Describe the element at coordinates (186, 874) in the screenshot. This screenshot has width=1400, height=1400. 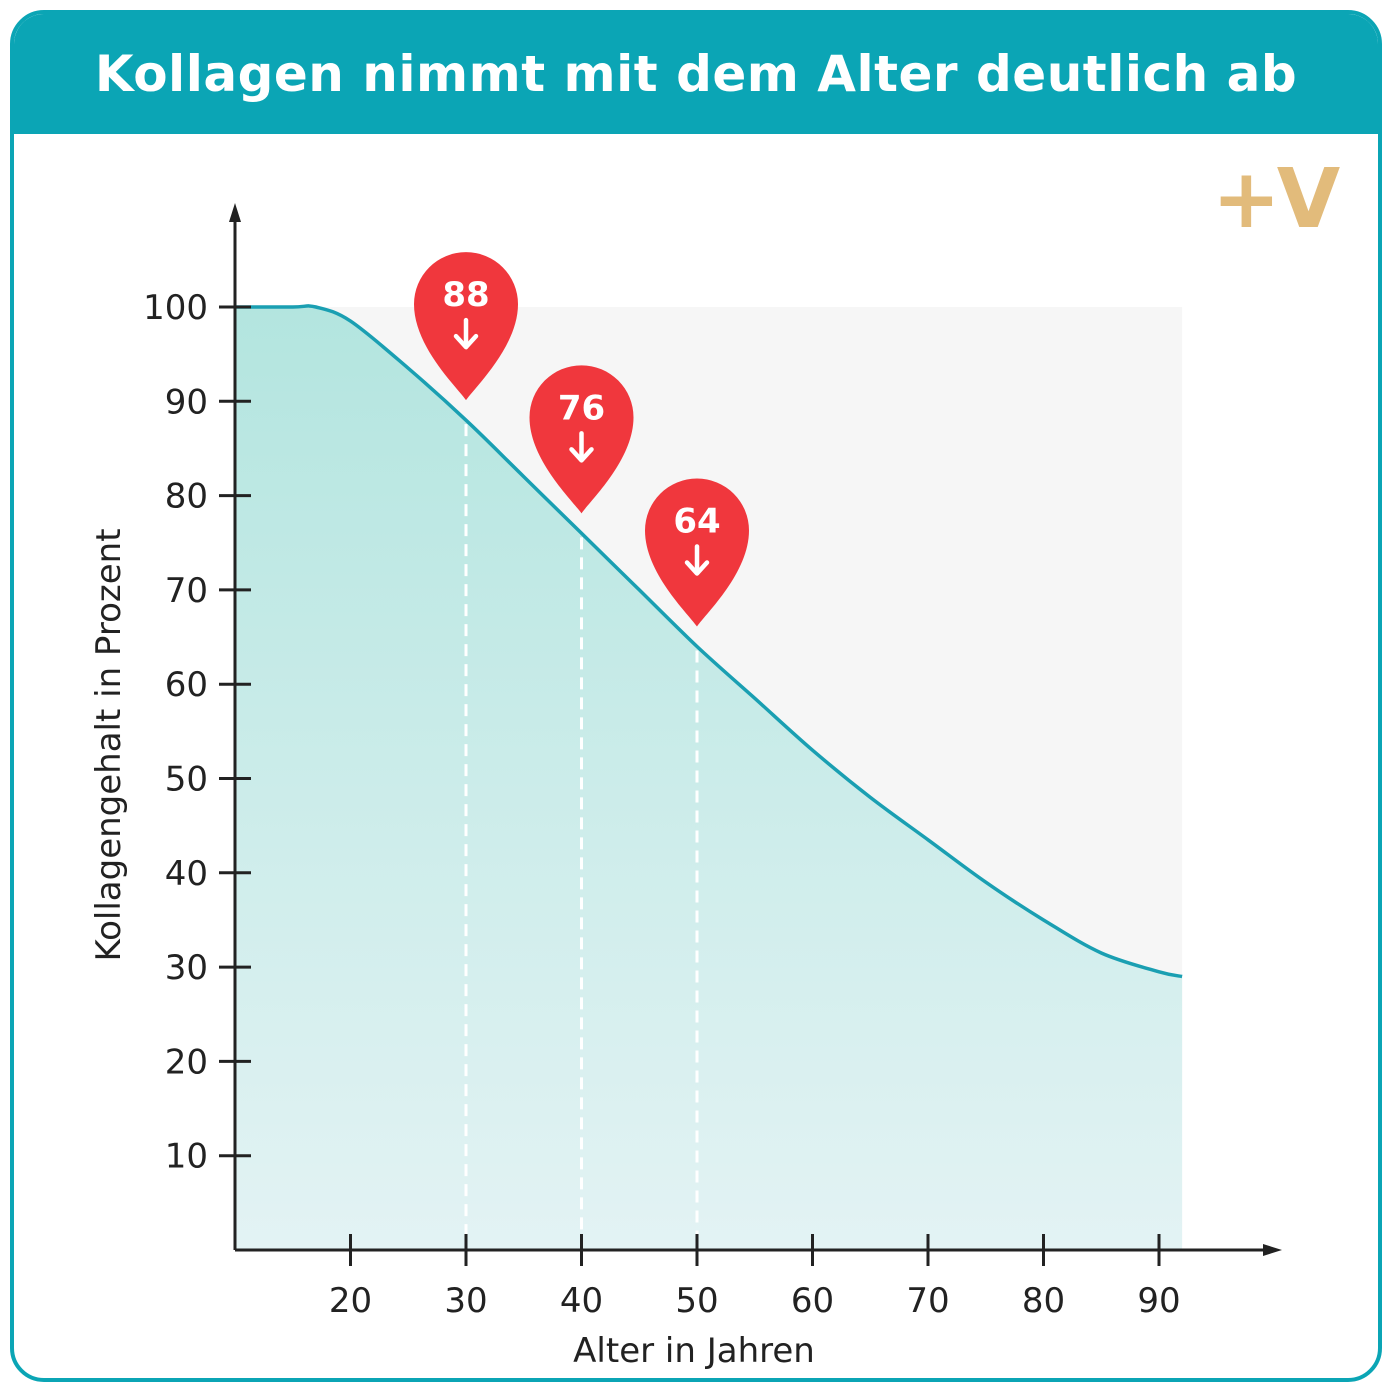
I see `y-tick-label: 40` at that location.